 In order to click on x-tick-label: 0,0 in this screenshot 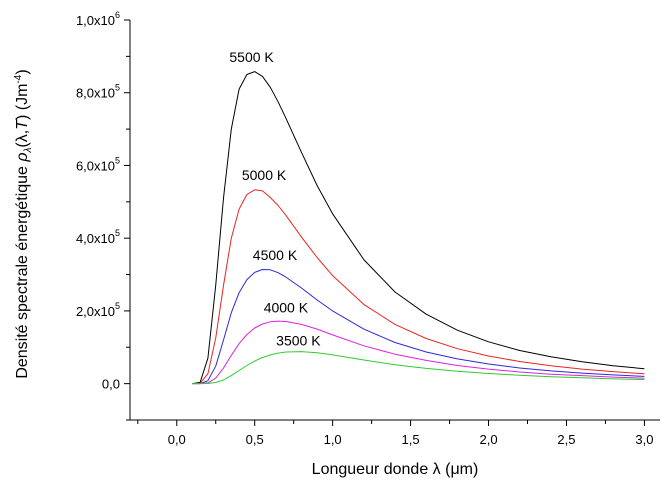, I will do `click(177, 439)`.